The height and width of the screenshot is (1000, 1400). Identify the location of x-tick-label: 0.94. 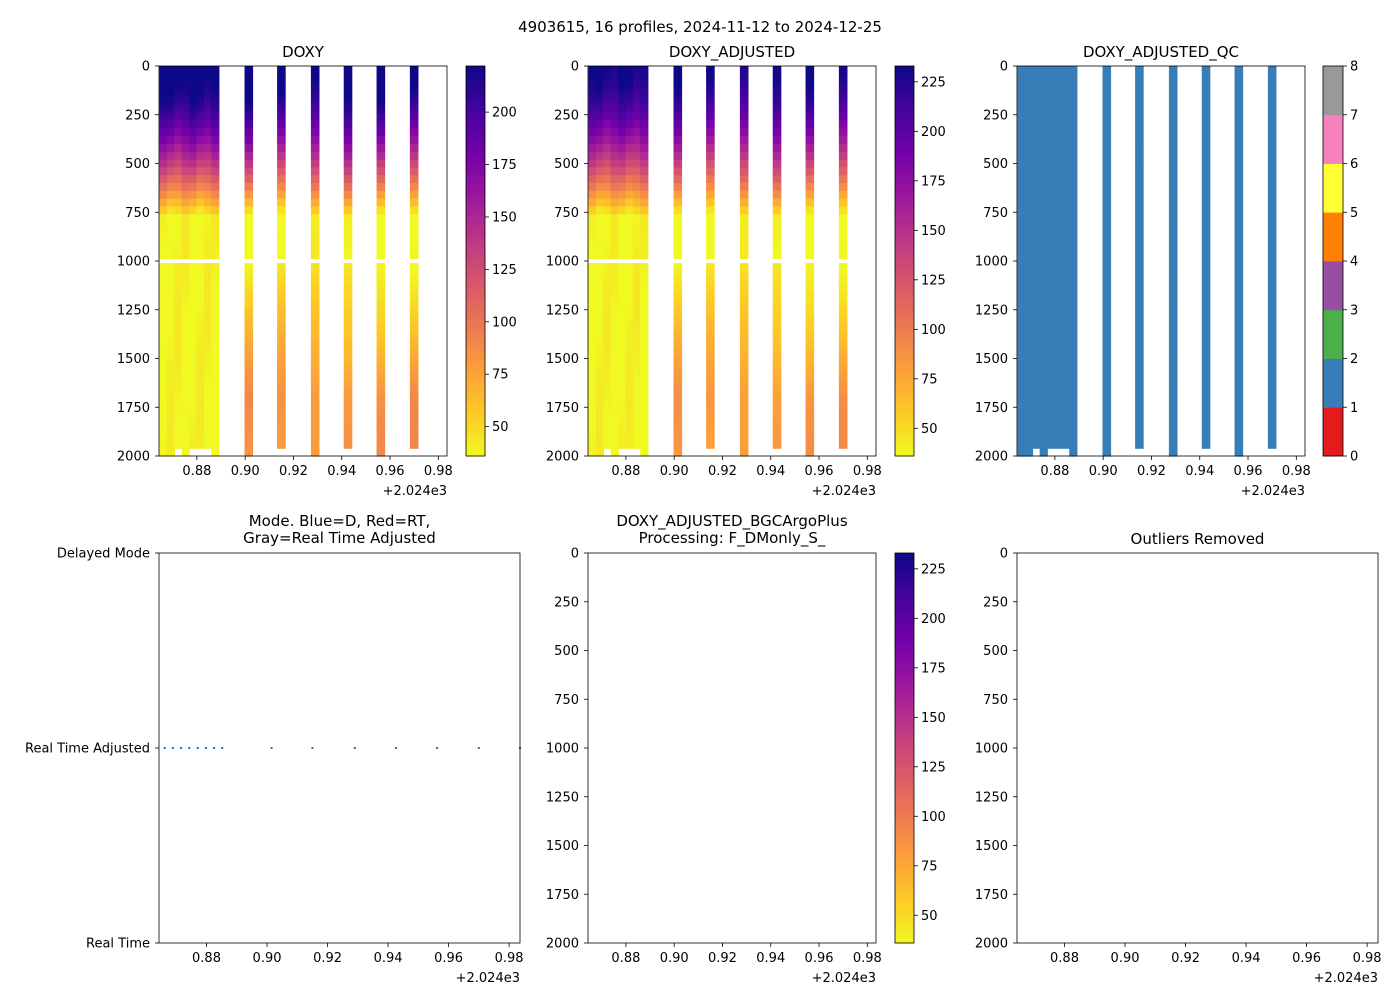
(1246, 958).